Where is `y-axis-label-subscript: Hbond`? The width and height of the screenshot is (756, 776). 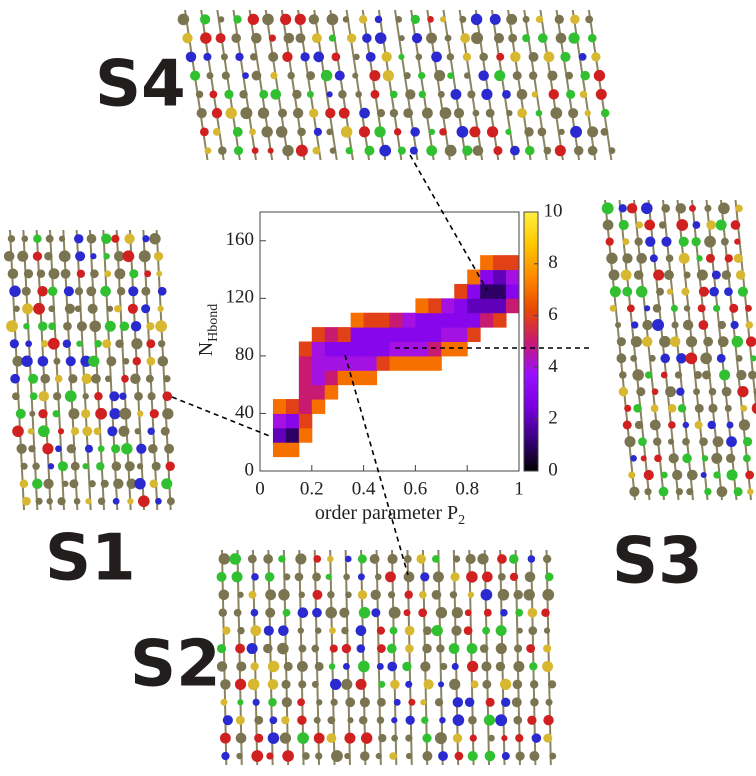
y-axis-label-subscript: Hbond is located at coordinates (213, 323).